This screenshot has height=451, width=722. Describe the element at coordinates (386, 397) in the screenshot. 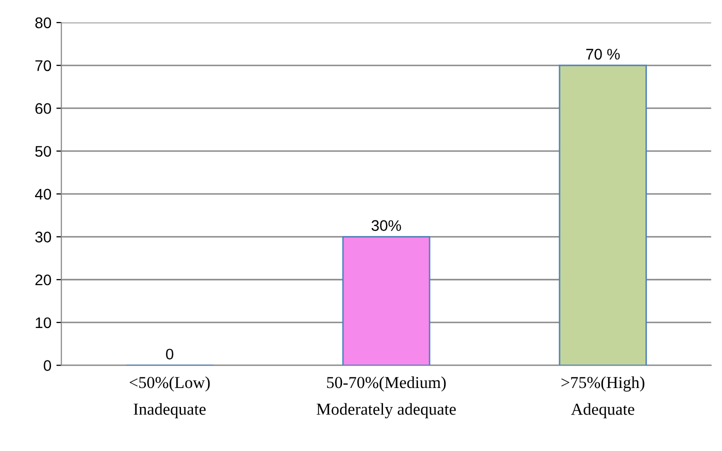

I see `x-tick-label: 50-70%(Medium) Moderately adequate` at that location.